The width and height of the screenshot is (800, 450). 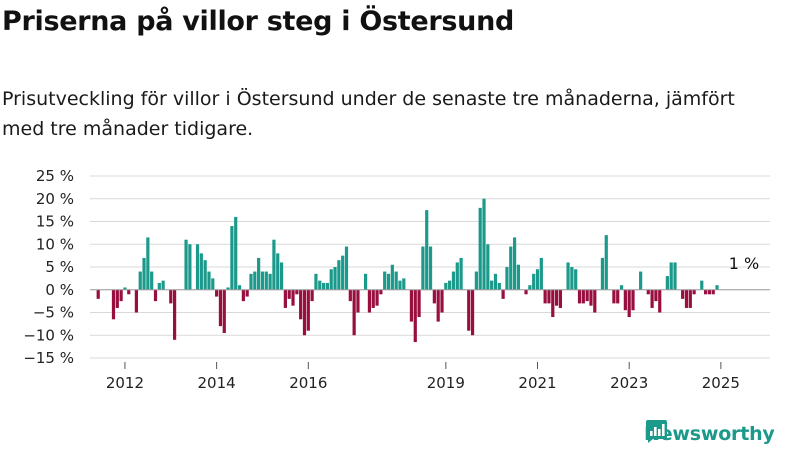 I want to click on x-tick-label: 2012, so click(x=125, y=383).